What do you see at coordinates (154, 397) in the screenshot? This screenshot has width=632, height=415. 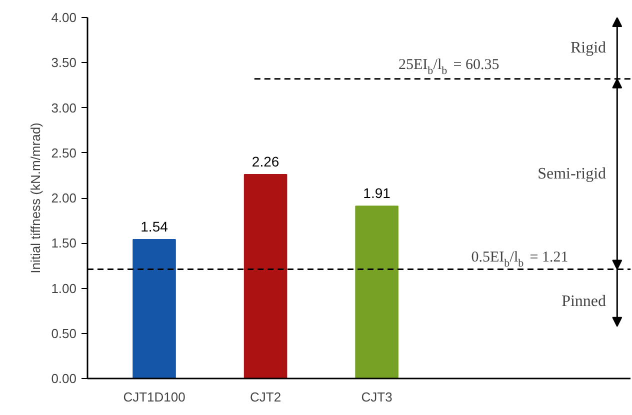 I see `x-tick-label: CJT1D100` at bounding box center [154, 397].